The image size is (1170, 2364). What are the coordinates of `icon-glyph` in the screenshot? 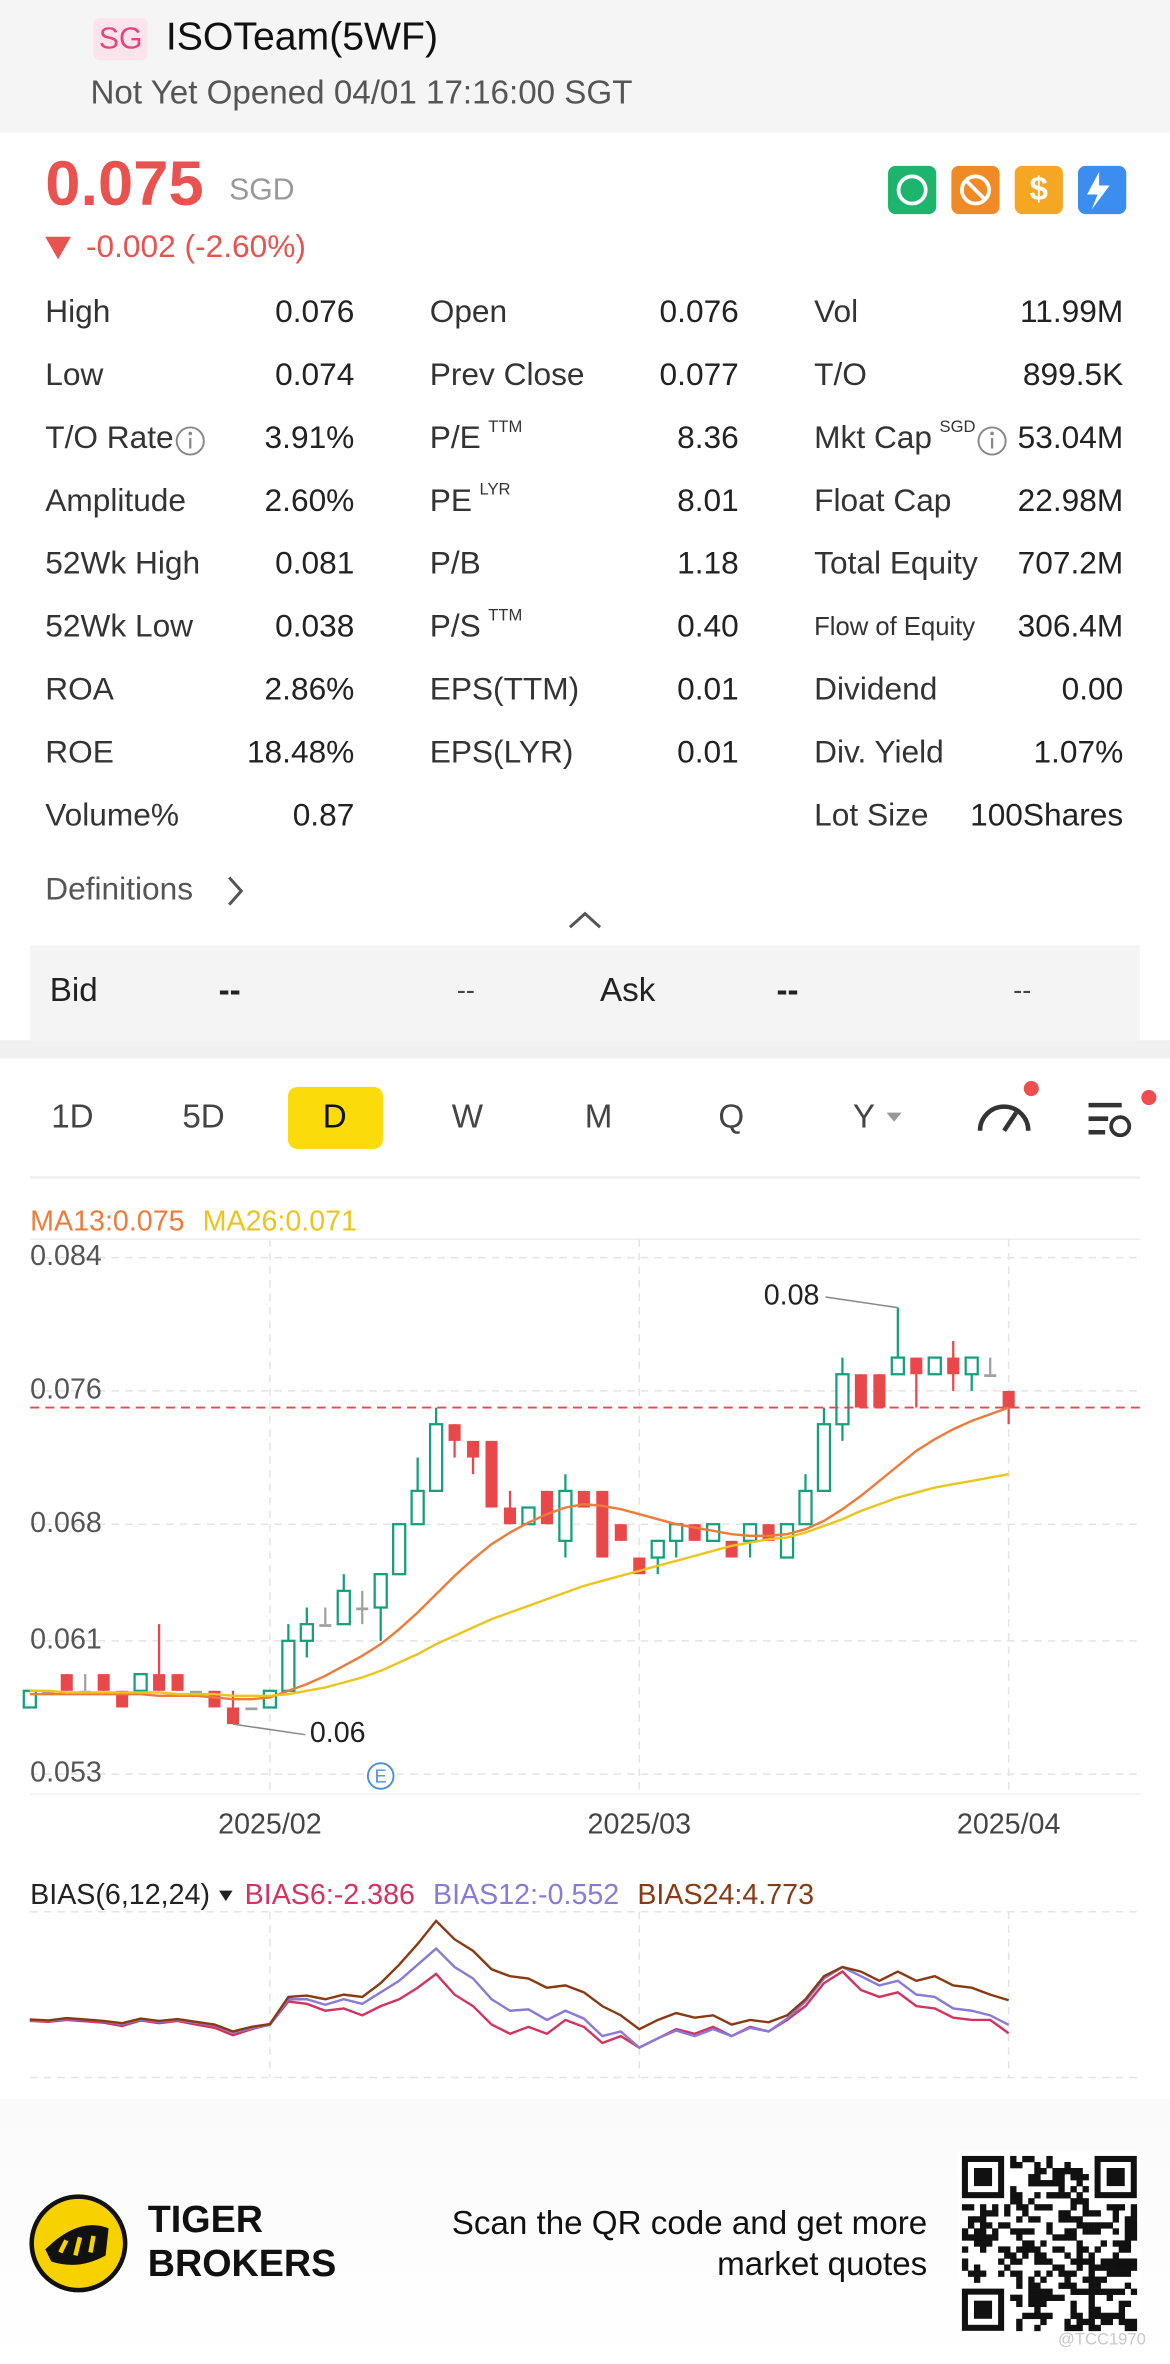 It's located at (1010, 1121).